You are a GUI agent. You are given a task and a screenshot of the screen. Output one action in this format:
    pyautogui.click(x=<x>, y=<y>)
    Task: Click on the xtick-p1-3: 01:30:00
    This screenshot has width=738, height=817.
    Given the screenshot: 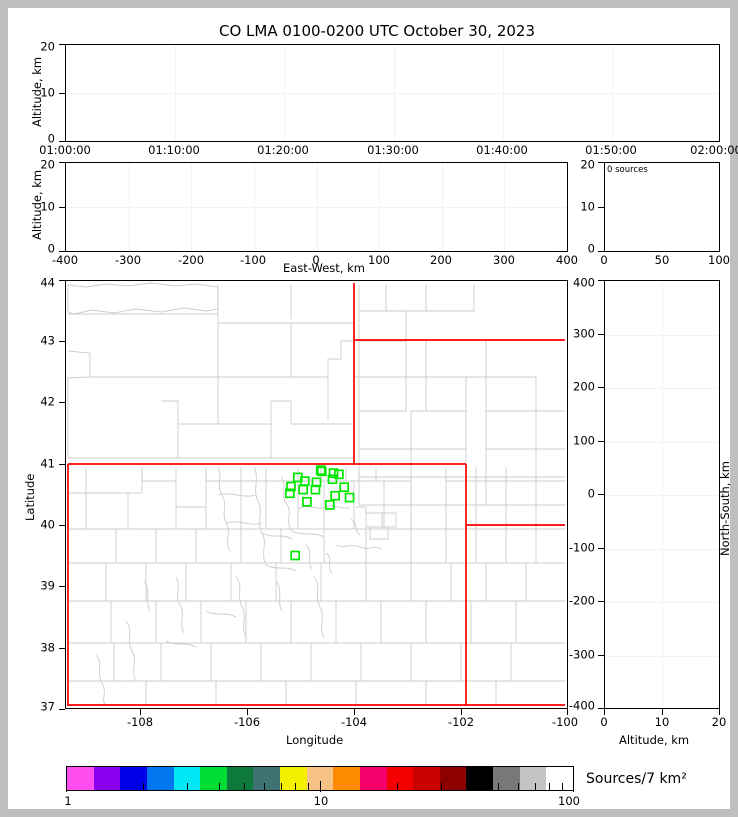 What is the action you would take?
    pyautogui.click(x=393, y=150)
    